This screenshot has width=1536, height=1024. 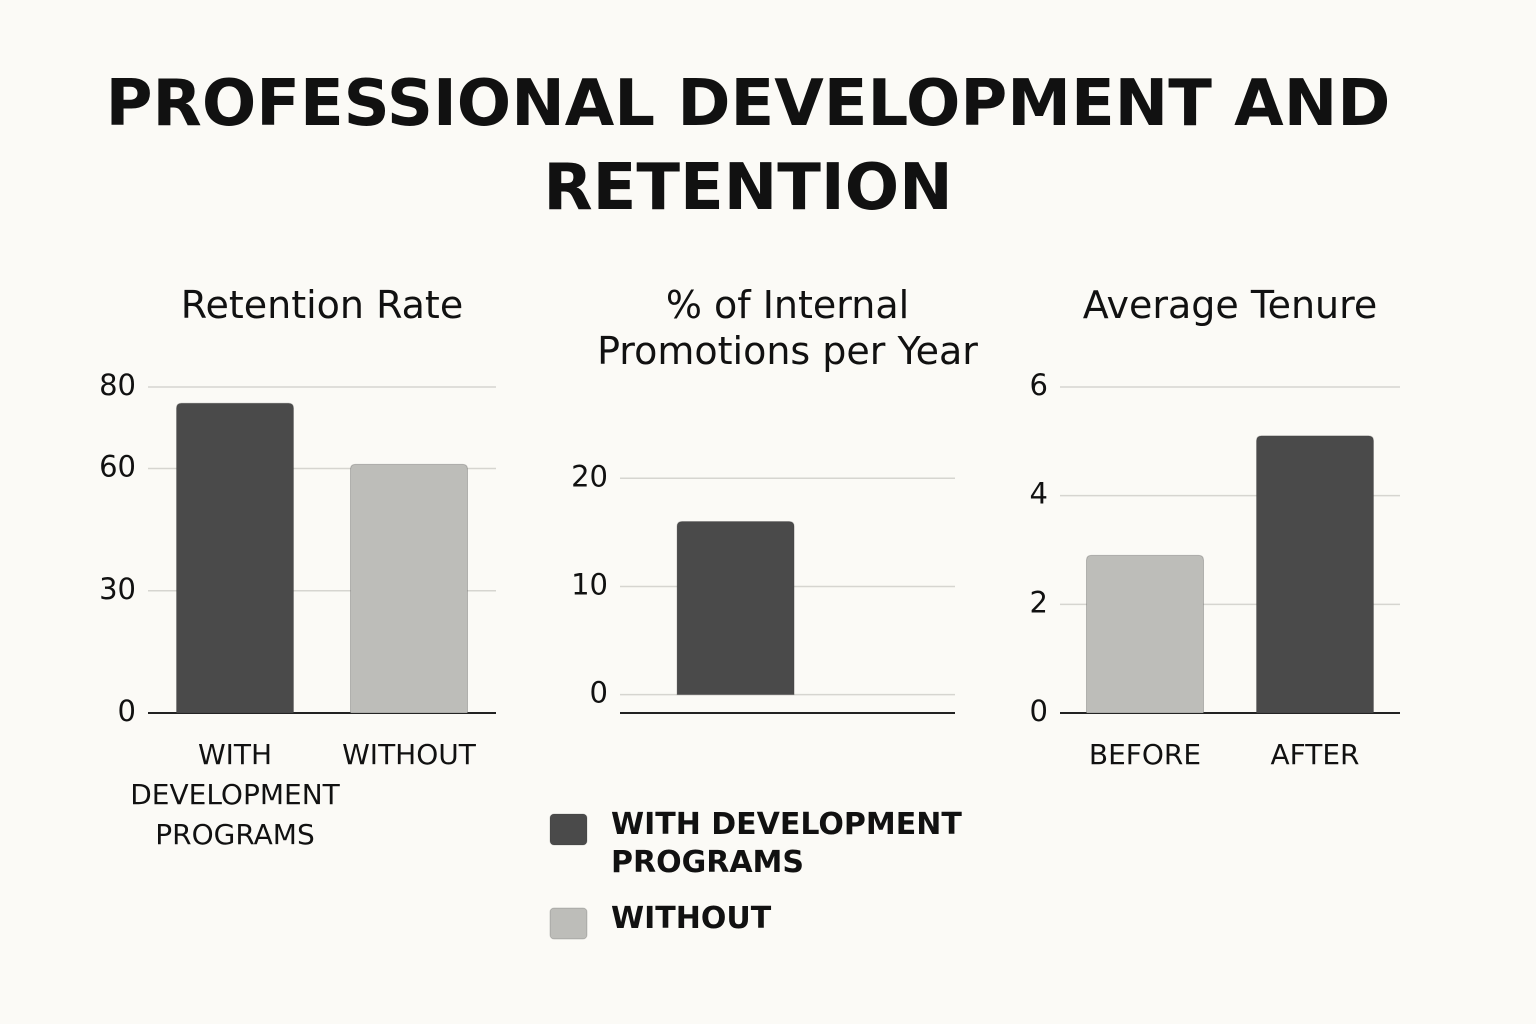 What do you see at coordinates (1039, 385) in the screenshot?
I see `y-tick-label: 6` at bounding box center [1039, 385].